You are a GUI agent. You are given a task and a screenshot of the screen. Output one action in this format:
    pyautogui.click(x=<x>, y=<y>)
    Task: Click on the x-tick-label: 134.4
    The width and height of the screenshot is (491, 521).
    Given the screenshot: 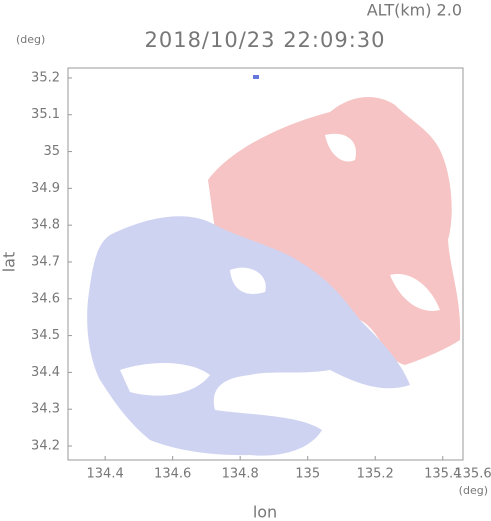 What is the action you would take?
    pyautogui.click(x=105, y=474)
    